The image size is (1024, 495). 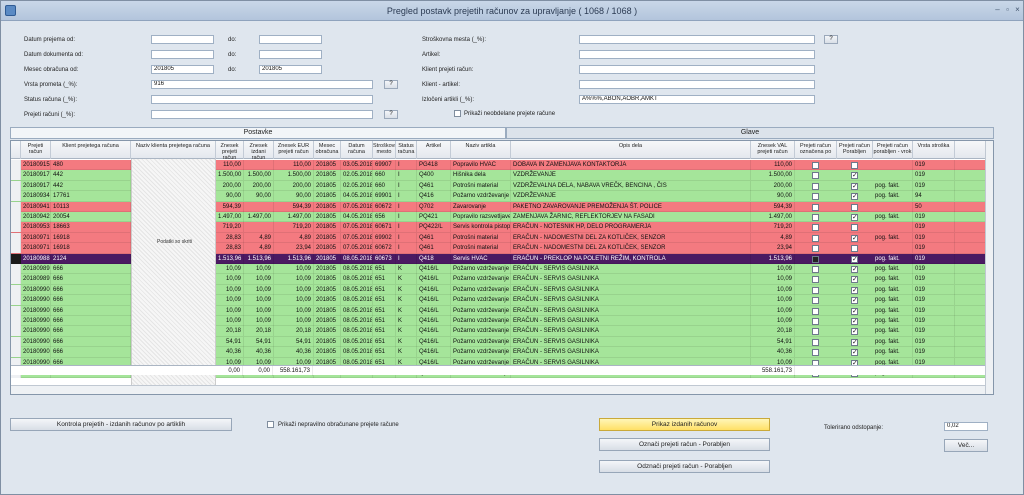 What do you see at coordinates (481, 150) in the screenshot?
I see `column-header-11: Naziv artikla` at bounding box center [481, 150].